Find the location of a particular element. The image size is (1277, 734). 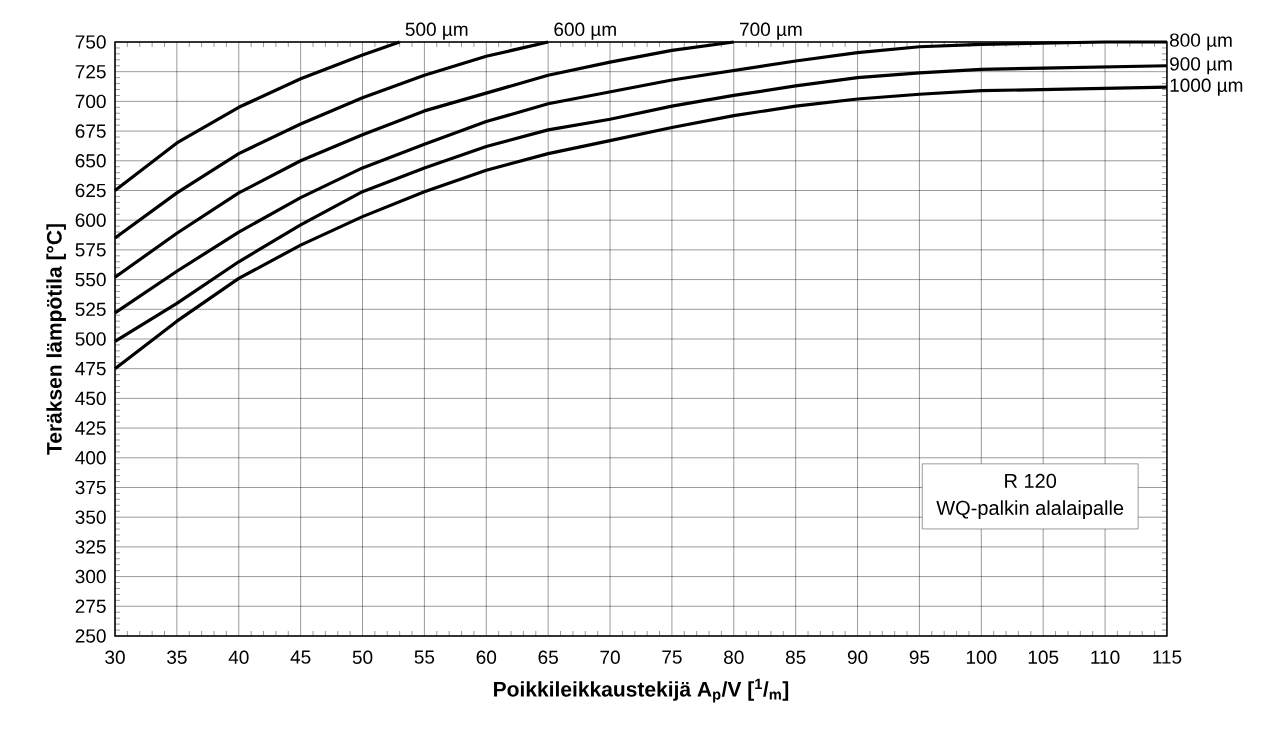

x-tick-label: 80 is located at coordinates (734, 657).